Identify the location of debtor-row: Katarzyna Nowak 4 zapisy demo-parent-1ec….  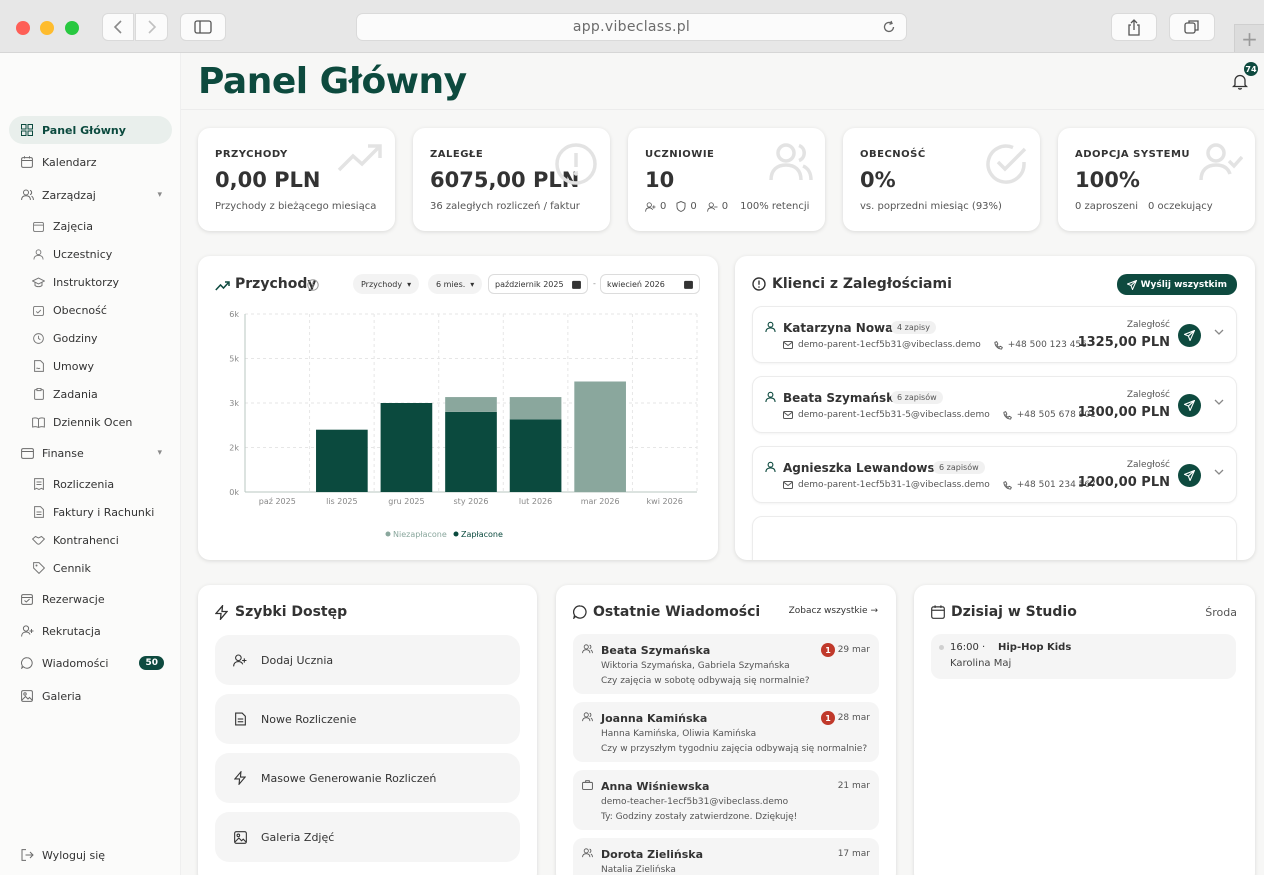
(994, 334).